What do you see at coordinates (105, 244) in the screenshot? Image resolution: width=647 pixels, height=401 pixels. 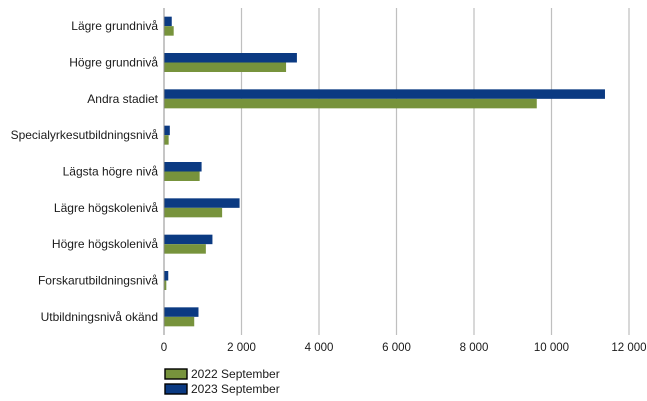 I see `category-label: Högre högskolenivå` at bounding box center [105, 244].